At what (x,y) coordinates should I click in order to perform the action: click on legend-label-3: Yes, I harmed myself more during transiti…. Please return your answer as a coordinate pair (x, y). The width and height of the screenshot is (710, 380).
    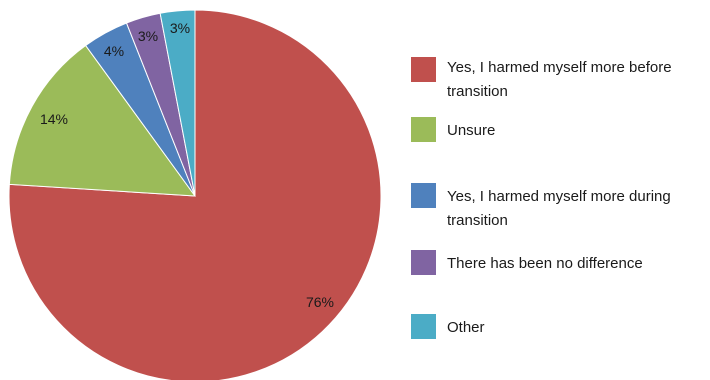
    Looking at the image, I should click on (559, 208).